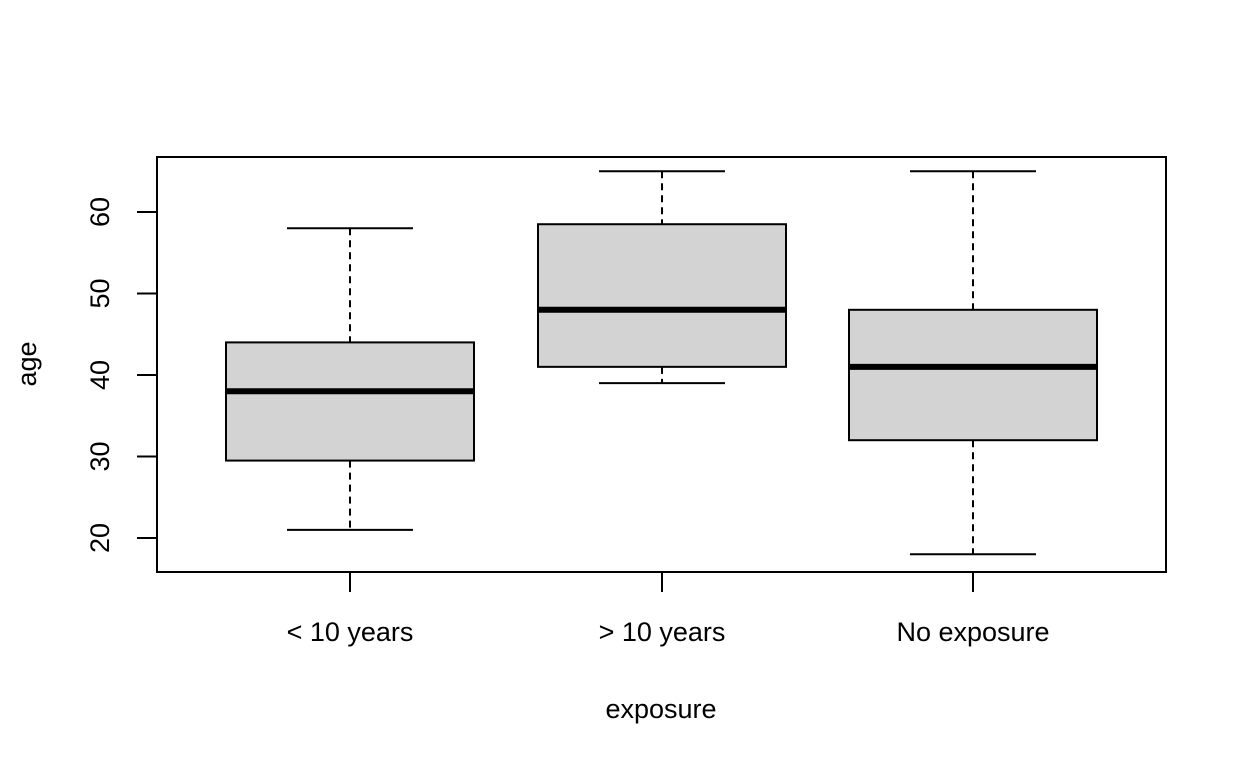 The width and height of the screenshot is (1248, 768). Describe the element at coordinates (350, 632) in the screenshot. I see `x-tick-label: < 10 years` at that location.